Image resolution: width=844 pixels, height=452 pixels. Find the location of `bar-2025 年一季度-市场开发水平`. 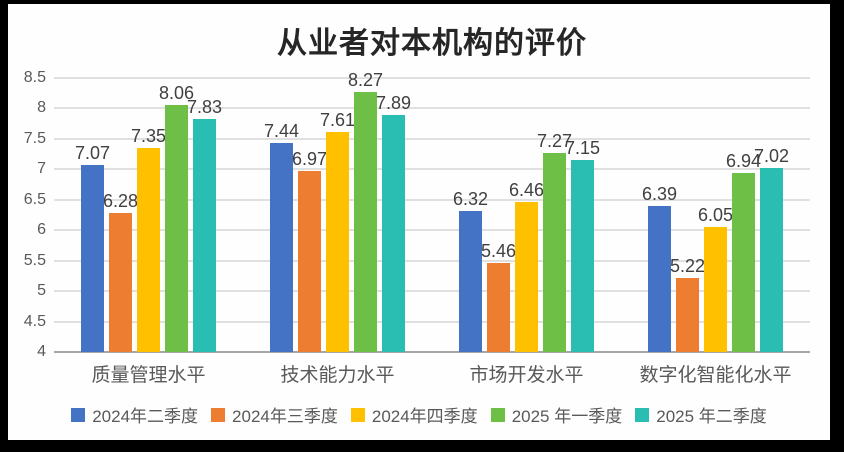

bar-2025 年一季度-市场开发水平 is located at coordinates (554, 252).